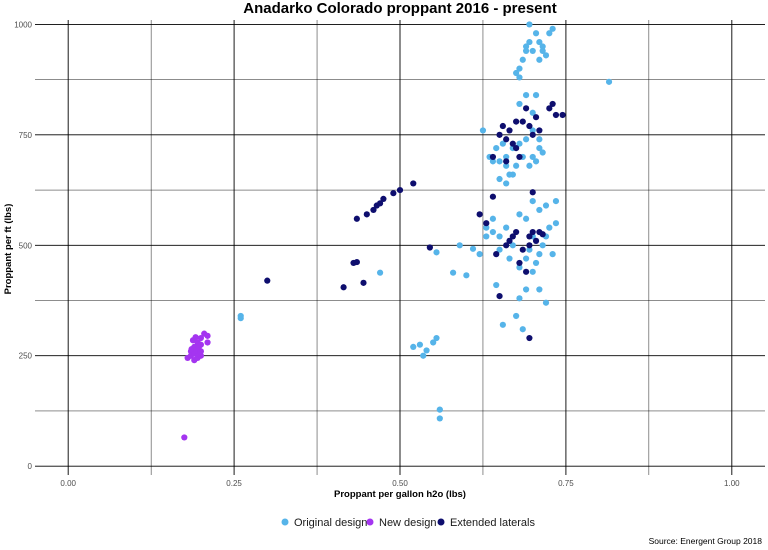 Image resolution: width=768 pixels, height=550 pixels. I want to click on original-design-legend-marker, so click(285, 522).